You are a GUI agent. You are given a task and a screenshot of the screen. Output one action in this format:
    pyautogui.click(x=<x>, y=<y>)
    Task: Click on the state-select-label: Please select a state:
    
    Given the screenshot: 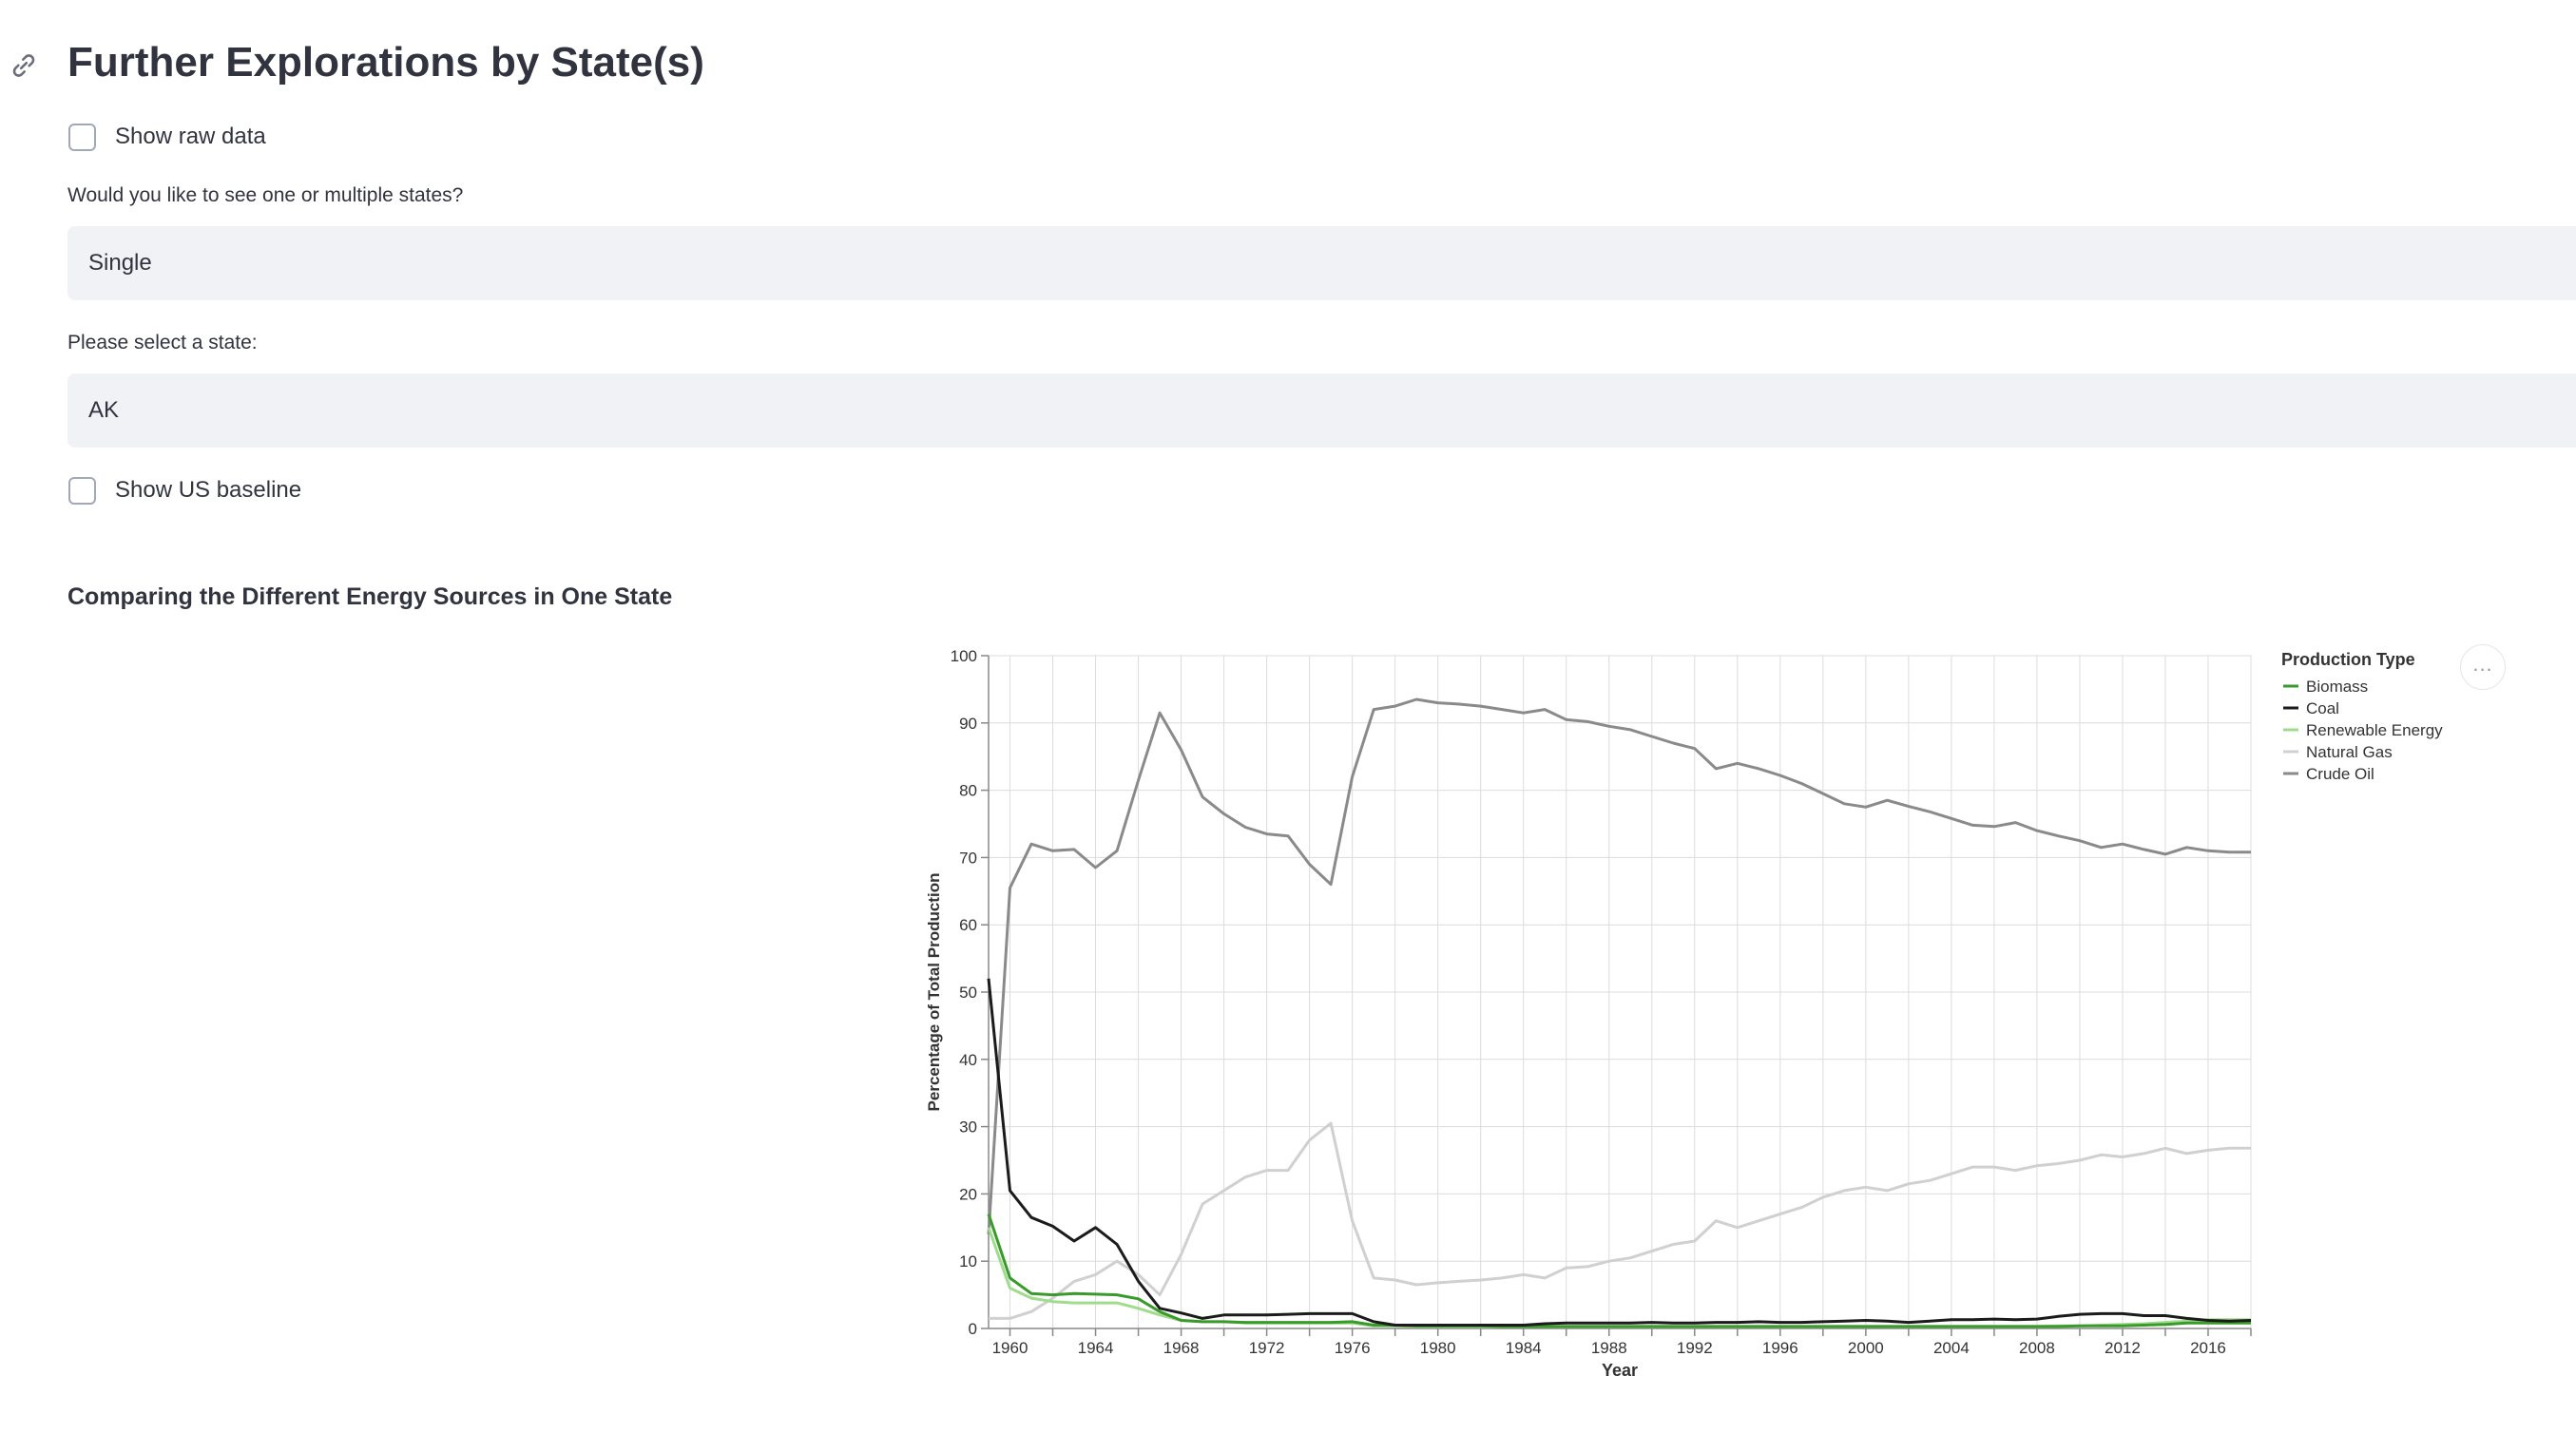 What is the action you would take?
    pyautogui.click(x=162, y=342)
    